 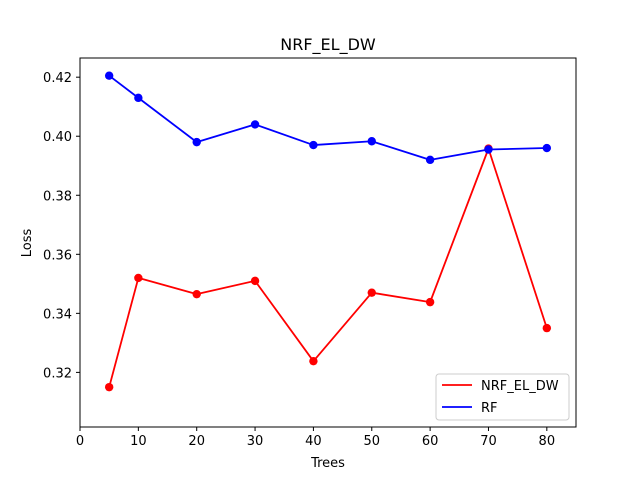 I want to click on y-tick-label: 0.40, so click(x=57, y=137).